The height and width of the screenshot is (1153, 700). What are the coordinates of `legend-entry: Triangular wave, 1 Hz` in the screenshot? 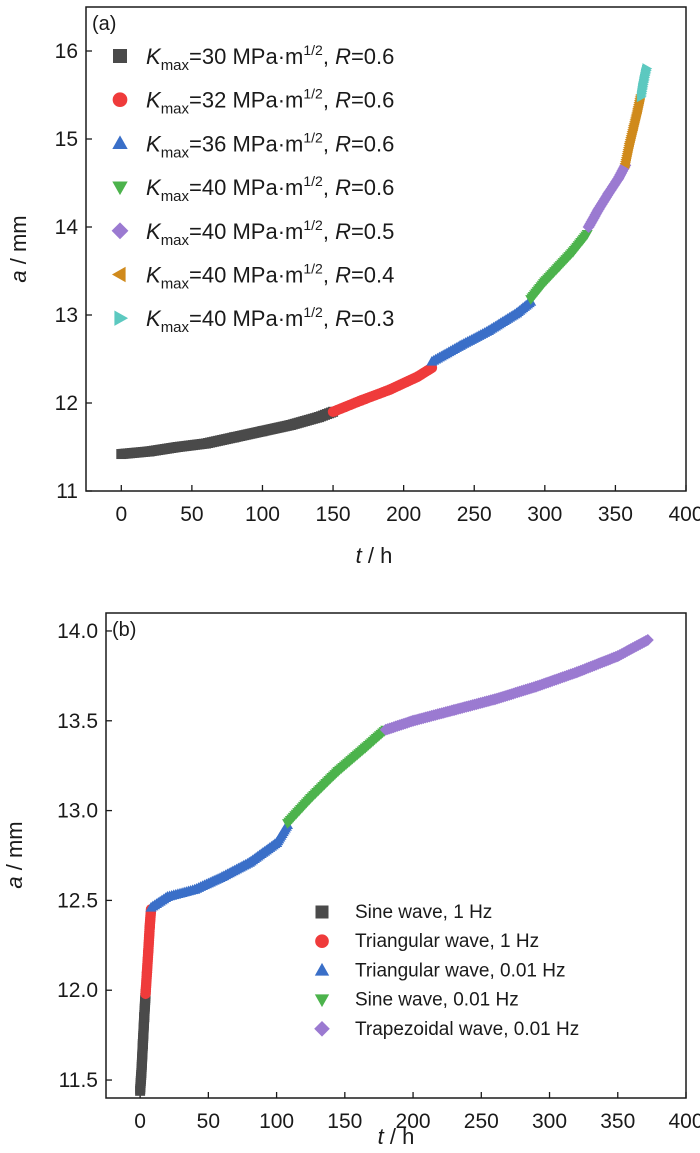 It's located at (447, 941).